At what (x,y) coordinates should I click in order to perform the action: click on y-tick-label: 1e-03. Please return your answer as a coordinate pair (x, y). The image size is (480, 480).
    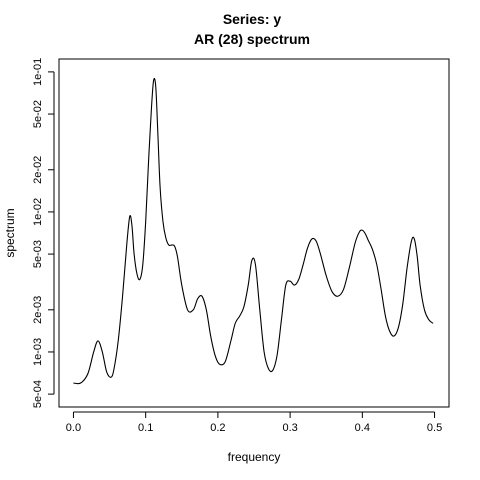
    Looking at the image, I should click on (38, 352).